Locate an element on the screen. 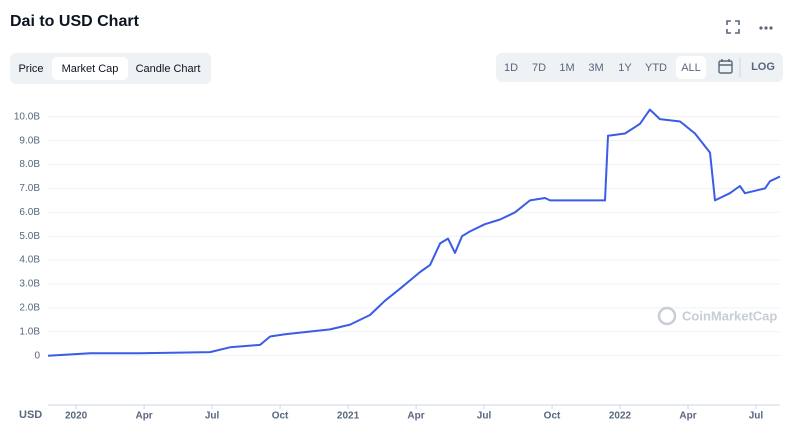  y-tick-label: 9.0B is located at coordinates (29, 140).